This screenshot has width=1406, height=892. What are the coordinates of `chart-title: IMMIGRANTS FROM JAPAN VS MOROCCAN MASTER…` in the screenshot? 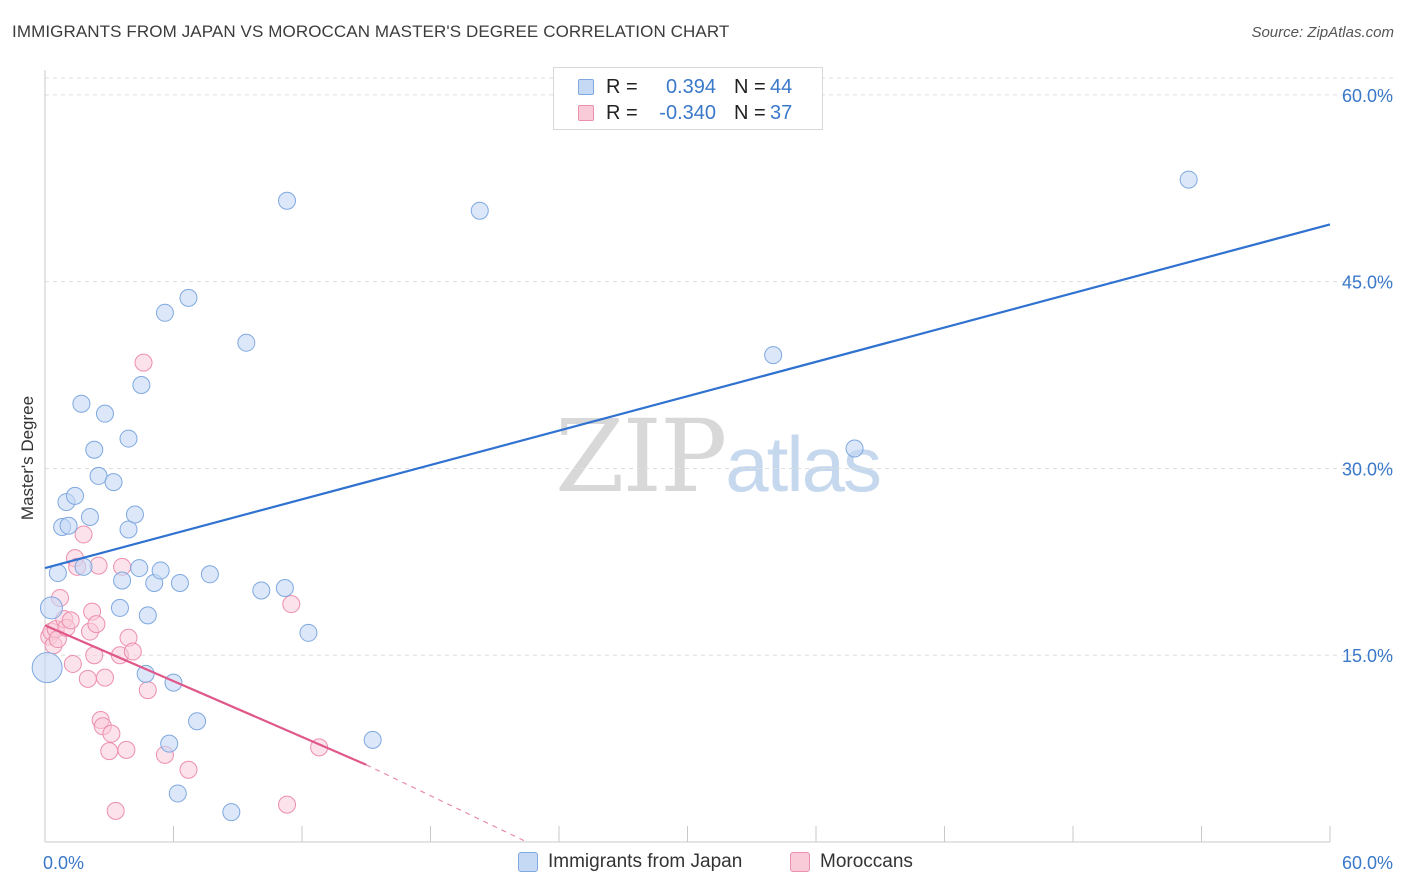 It's located at (371, 31).